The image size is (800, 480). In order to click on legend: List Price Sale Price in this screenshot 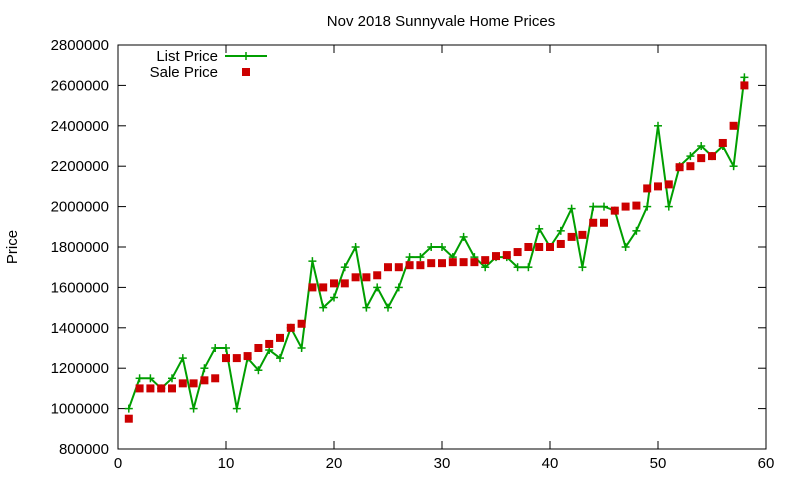, I will do `click(208, 64)`.